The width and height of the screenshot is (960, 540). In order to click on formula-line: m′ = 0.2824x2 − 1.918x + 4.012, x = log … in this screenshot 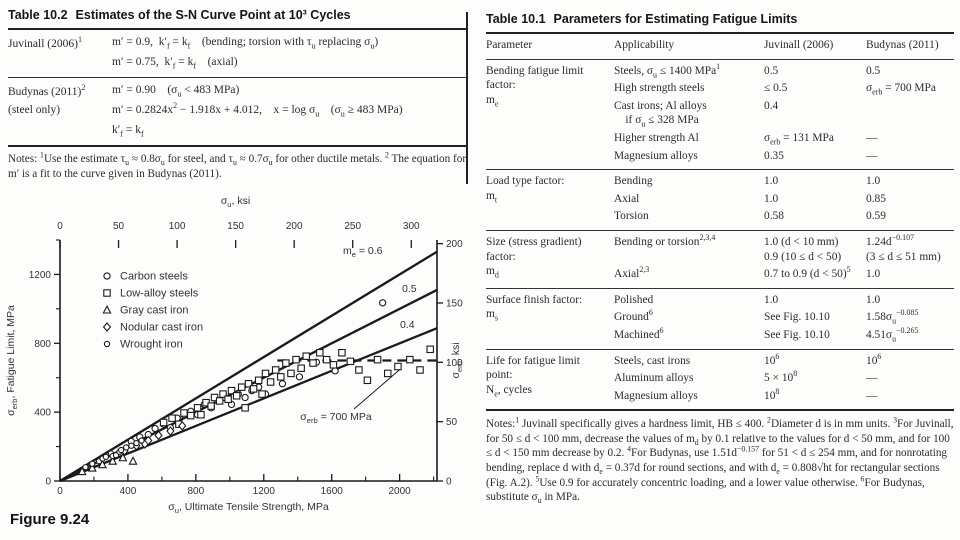, I will do `click(257, 110)`.